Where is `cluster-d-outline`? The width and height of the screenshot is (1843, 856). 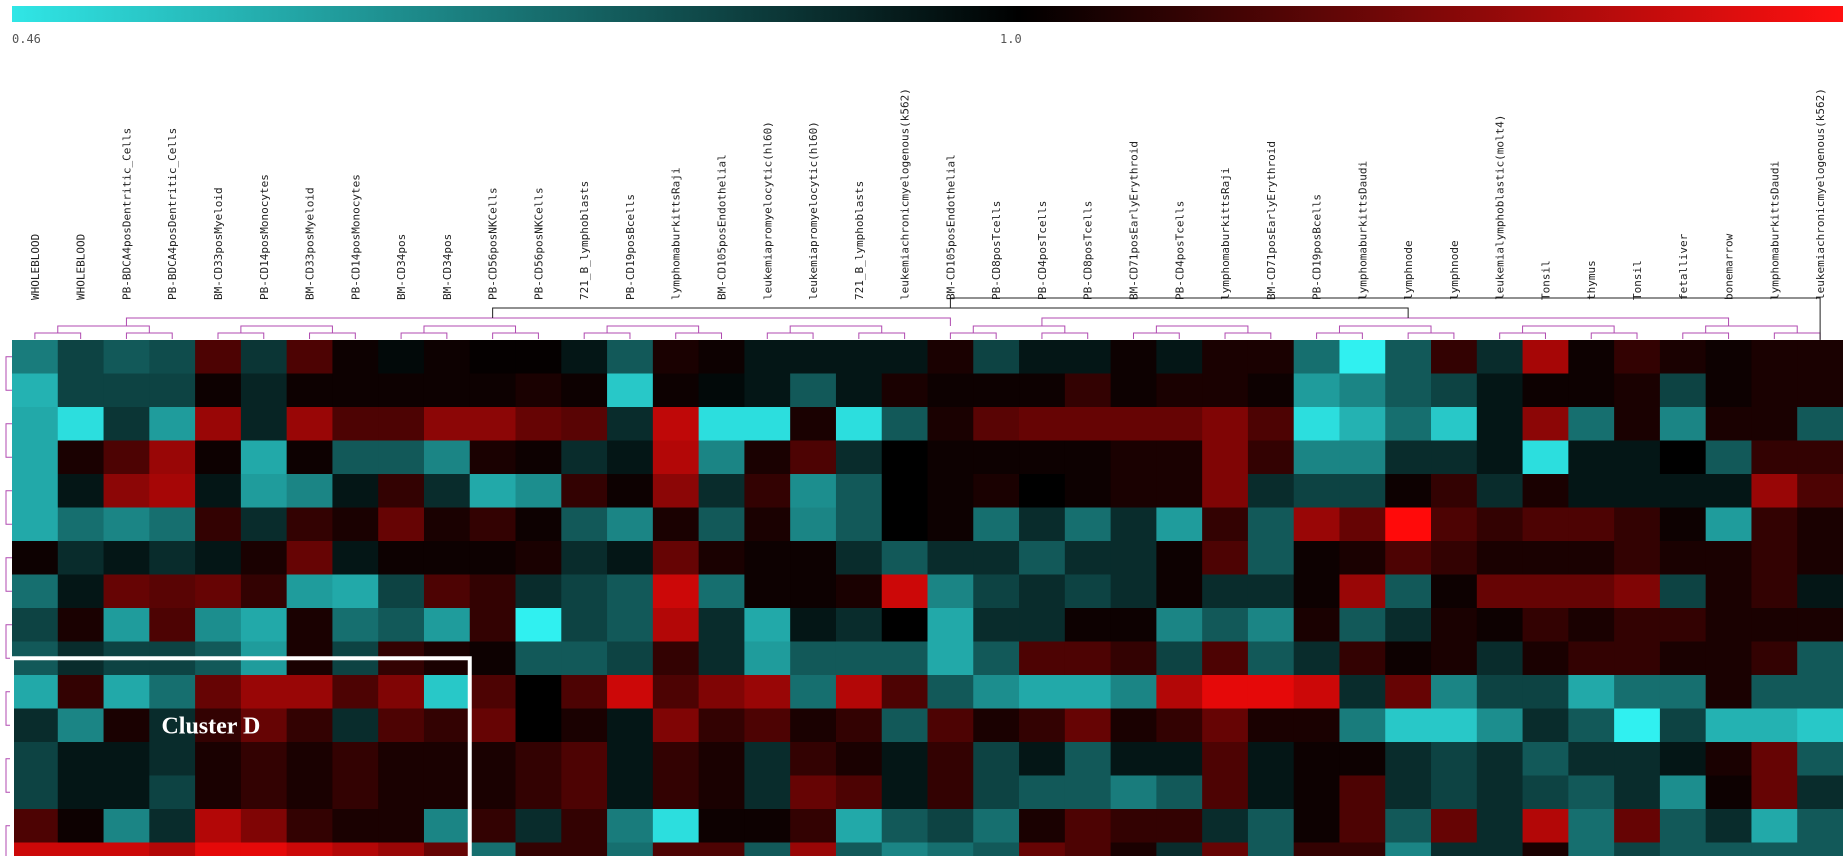 cluster-d-outline is located at coordinates (241, 756).